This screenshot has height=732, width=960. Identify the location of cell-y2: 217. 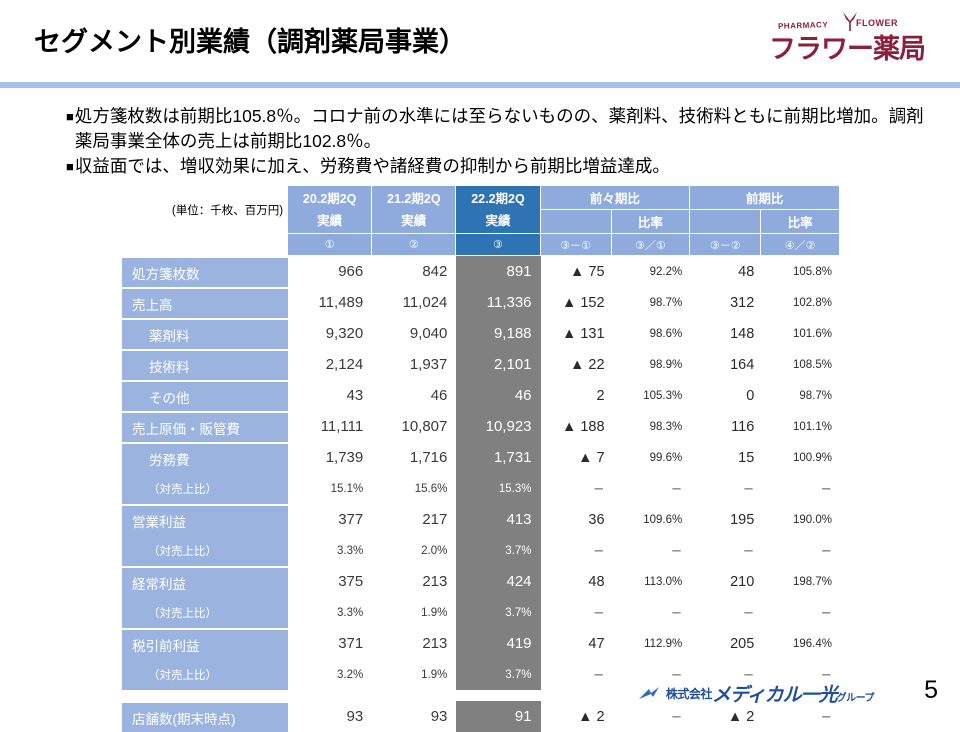
(414, 519).